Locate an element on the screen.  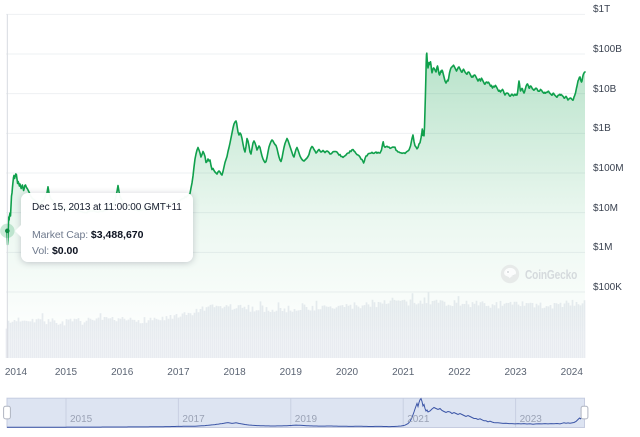
navigator-year-label: 2019 is located at coordinates (306, 419).